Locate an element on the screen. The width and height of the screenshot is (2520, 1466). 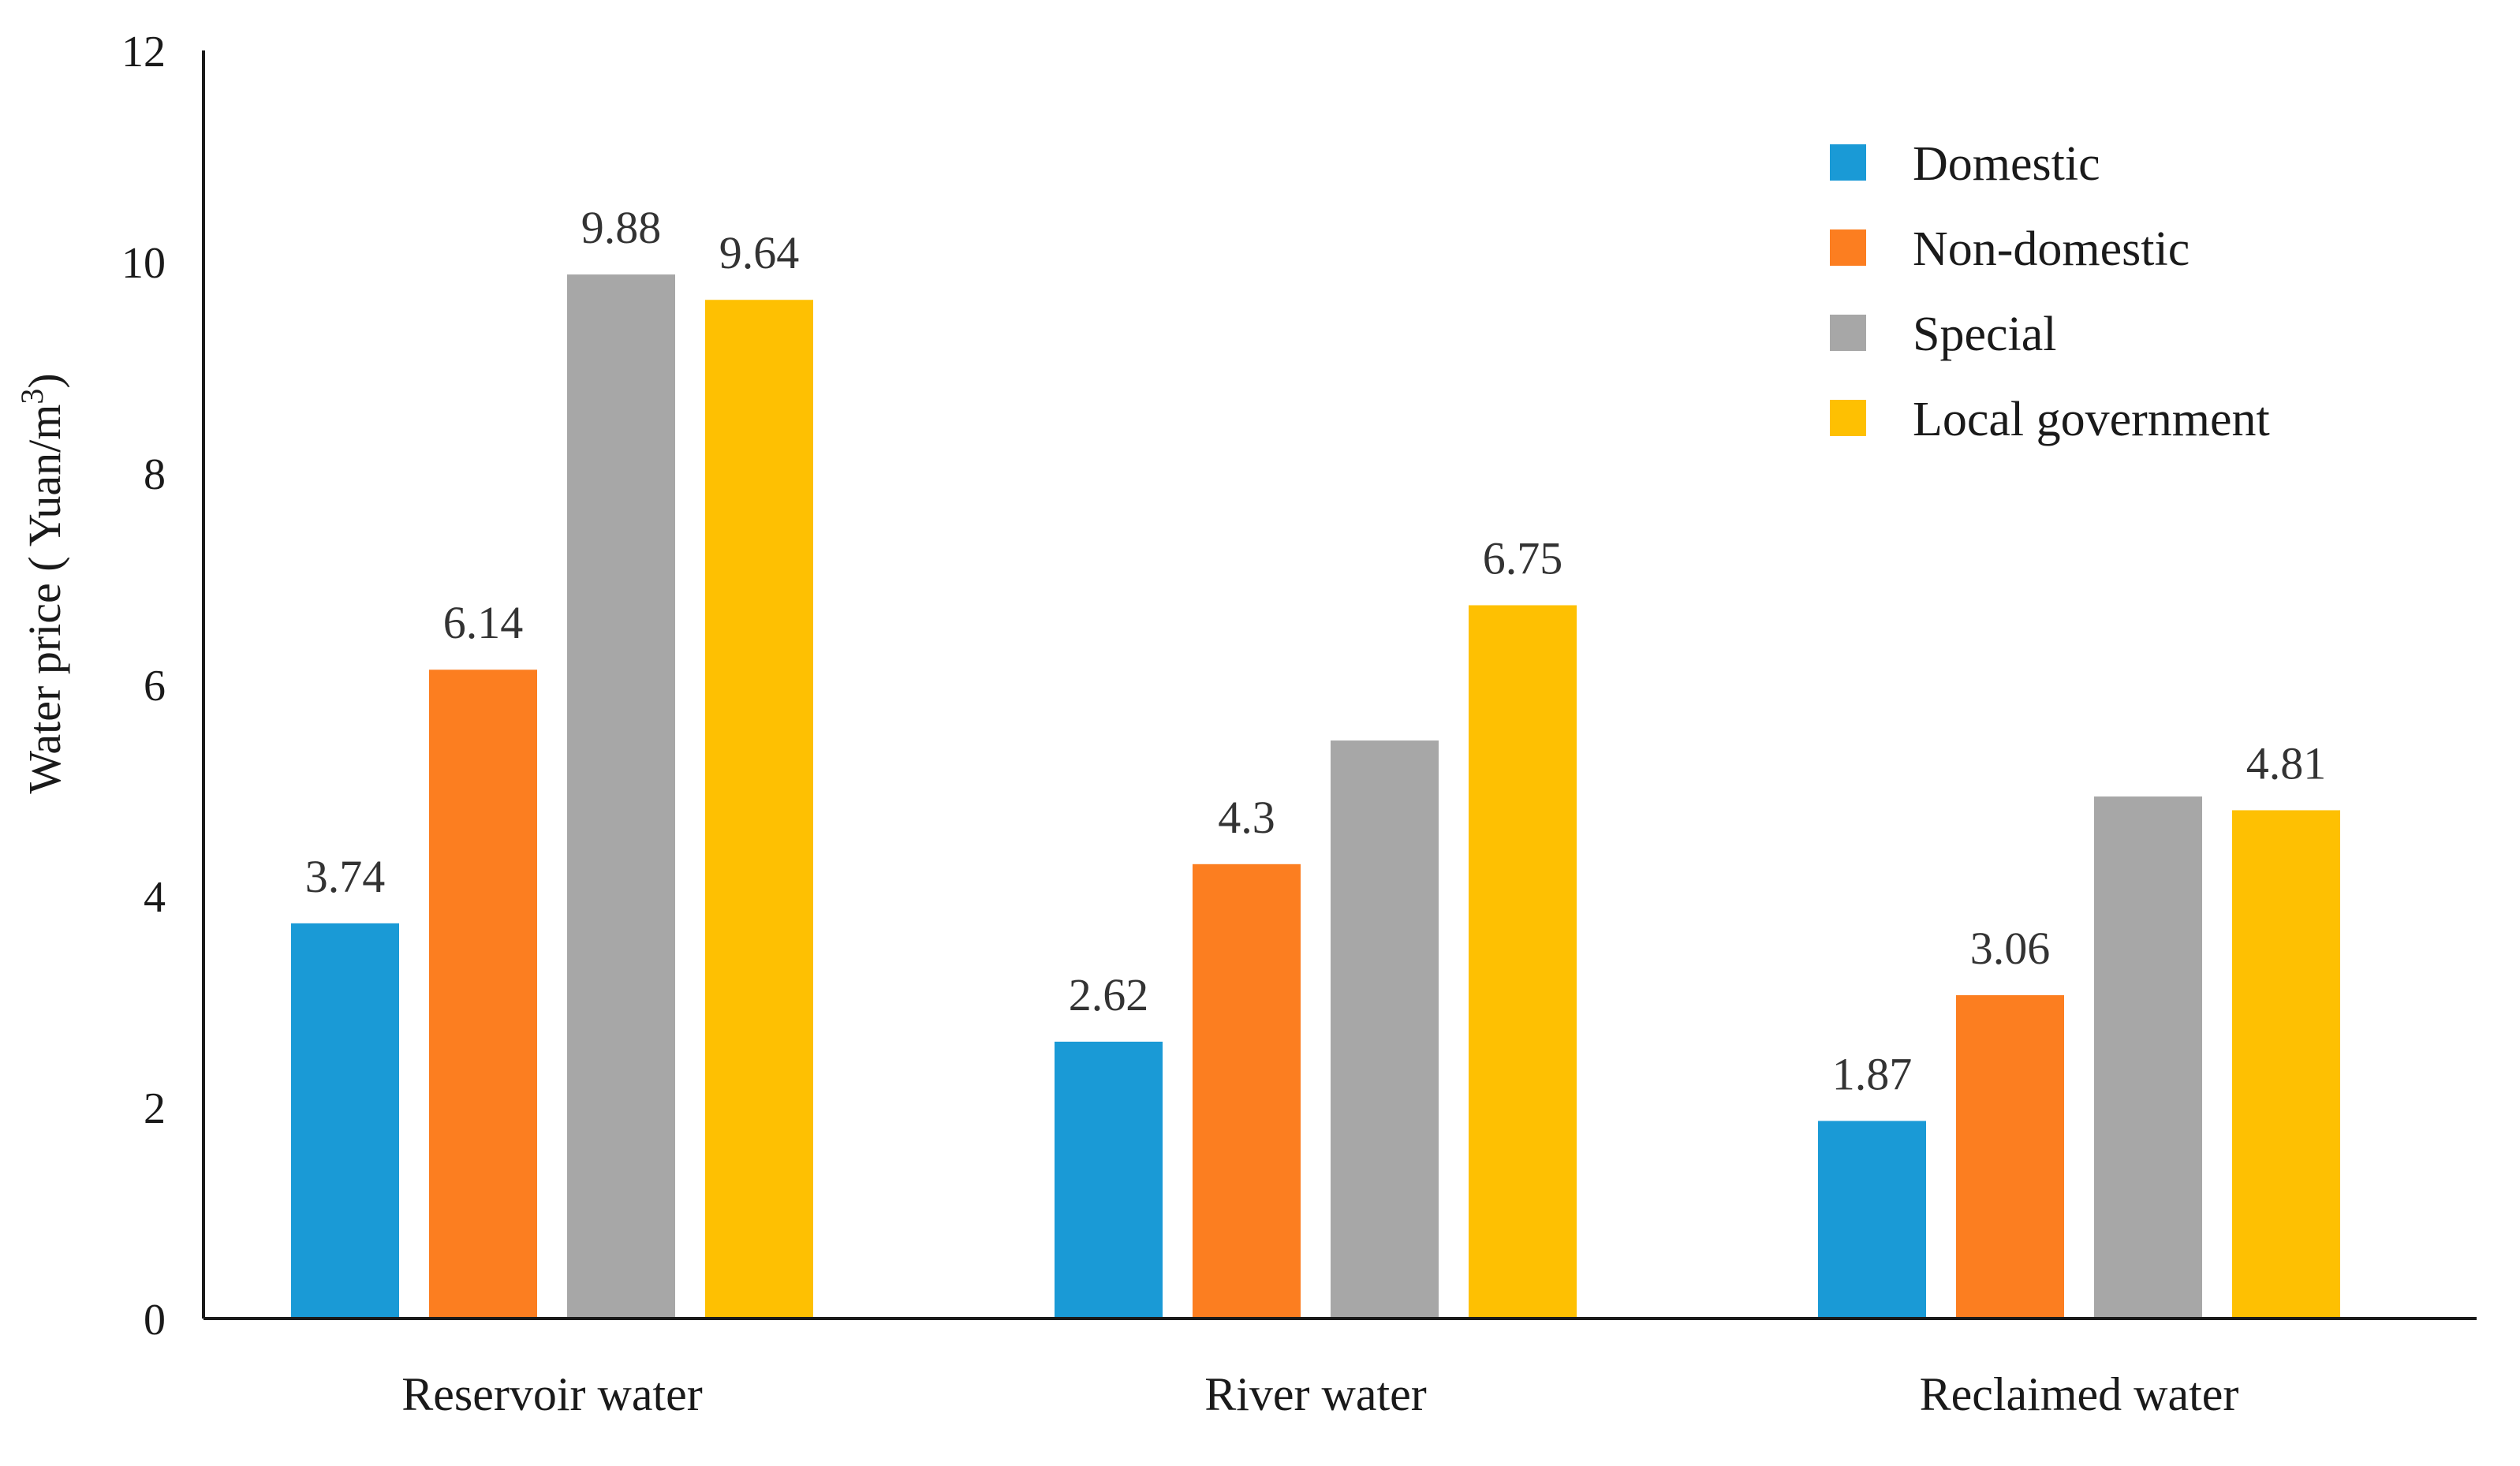
y-axis-title: Water price ( Yuan/m3) is located at coordinates (42, 583).